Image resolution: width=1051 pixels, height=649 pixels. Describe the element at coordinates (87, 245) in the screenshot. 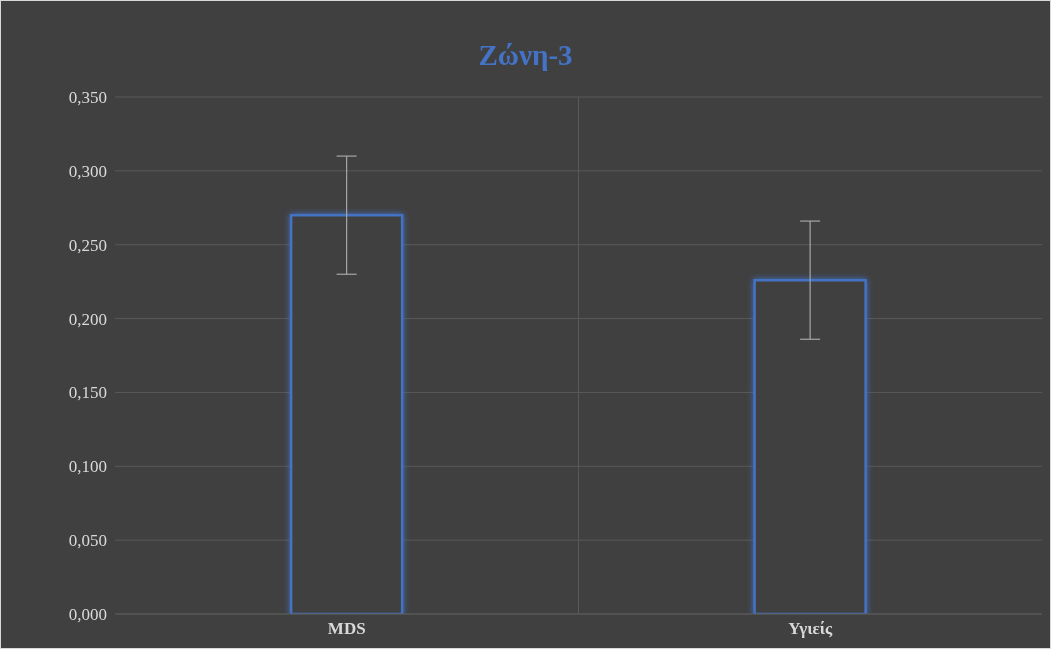

I see `y-tick-label: 0,250` at that location.